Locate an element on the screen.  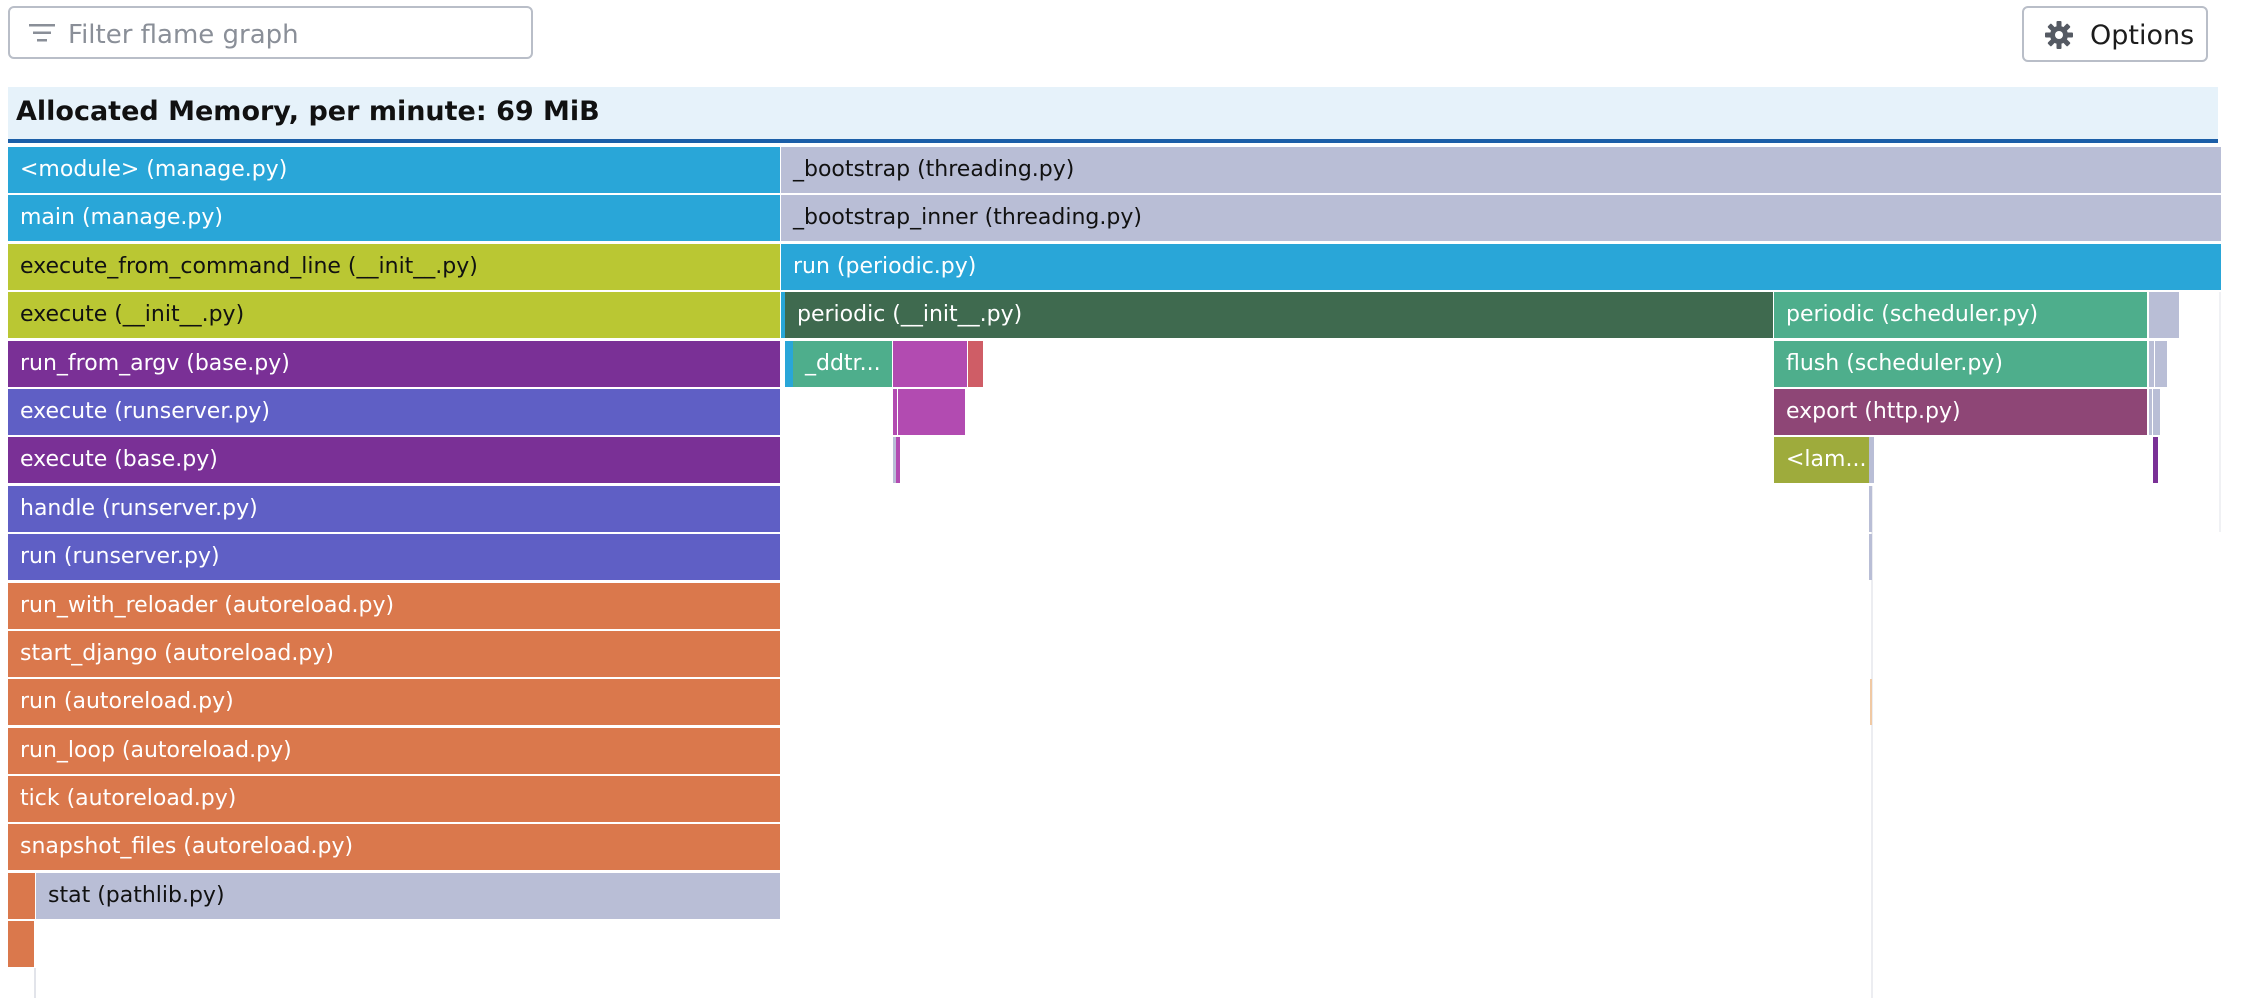
flame-frame: run_loop (autoreload.py) is located at coordinates (394, 751).